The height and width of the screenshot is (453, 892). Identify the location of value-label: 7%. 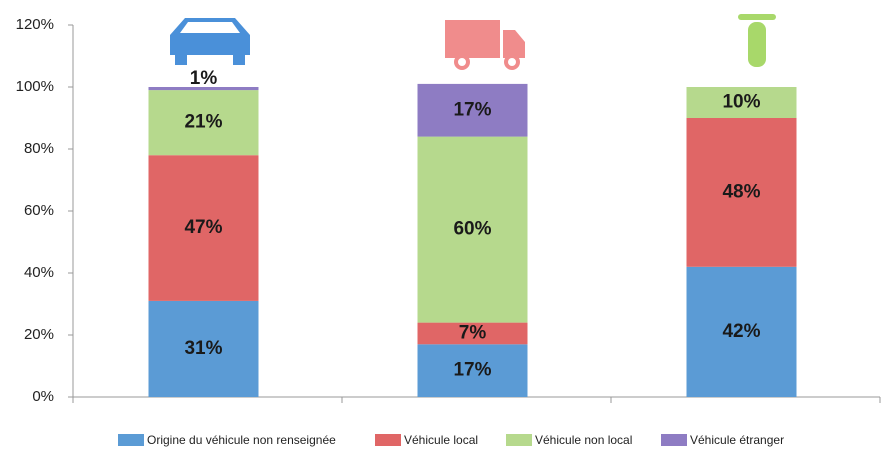
(473, 332).